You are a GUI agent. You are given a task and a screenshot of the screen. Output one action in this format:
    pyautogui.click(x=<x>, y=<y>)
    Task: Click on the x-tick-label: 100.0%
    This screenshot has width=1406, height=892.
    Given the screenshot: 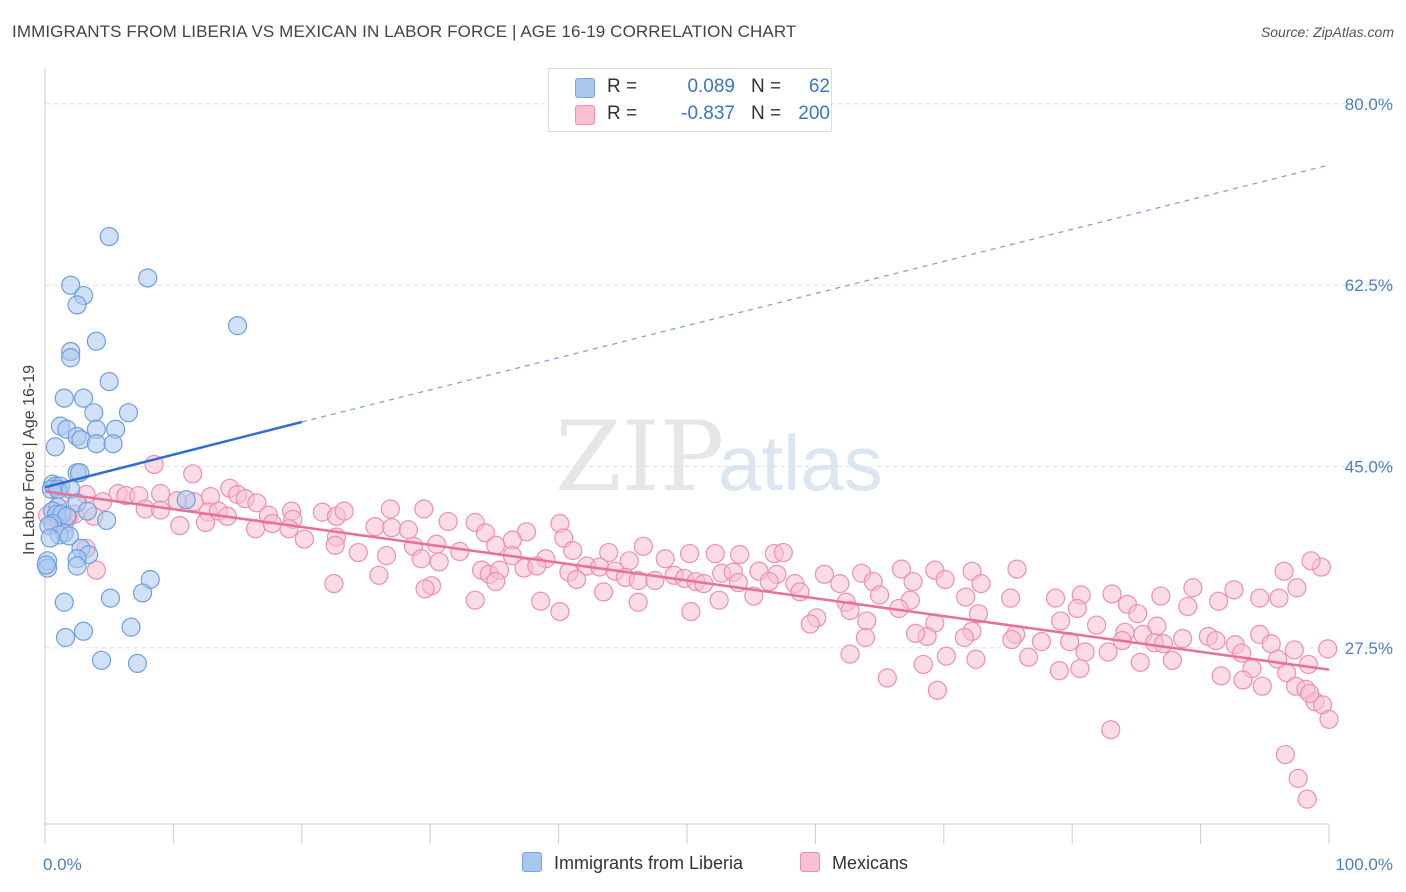 What is the action you would take?
    pyautogui.click(x=1364, y=864)
    